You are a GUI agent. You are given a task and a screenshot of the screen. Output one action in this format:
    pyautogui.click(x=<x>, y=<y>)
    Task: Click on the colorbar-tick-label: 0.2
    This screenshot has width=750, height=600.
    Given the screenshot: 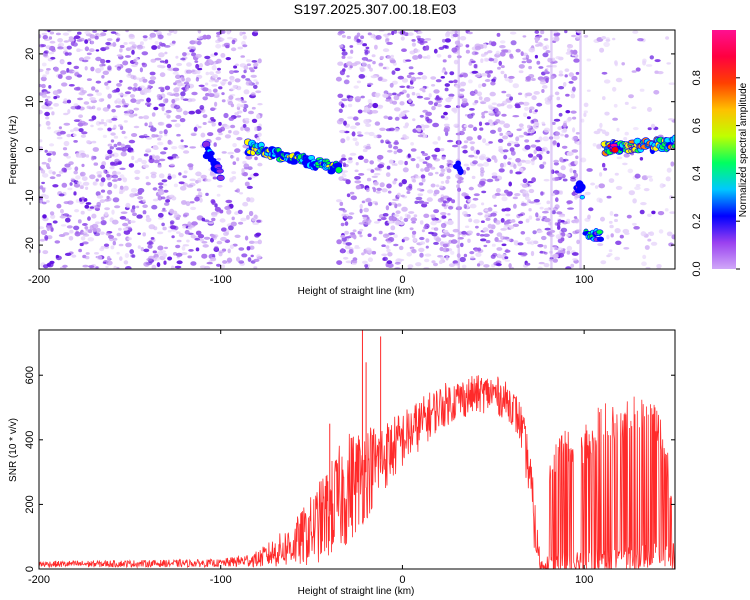 What is the action you would take?
    pyautogui.click(x=697, y=221)
    